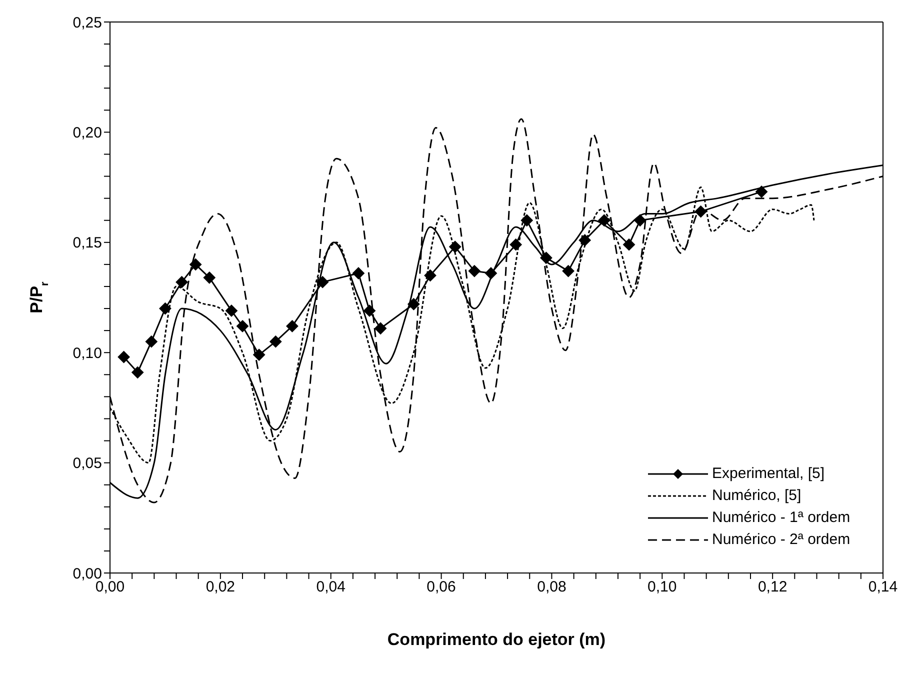 The image size is (907, 675). What do you see at coordinates (662, 587) in the screenshot?
I see `x-tick-label: 0,10` at bounding box center [662, 587].